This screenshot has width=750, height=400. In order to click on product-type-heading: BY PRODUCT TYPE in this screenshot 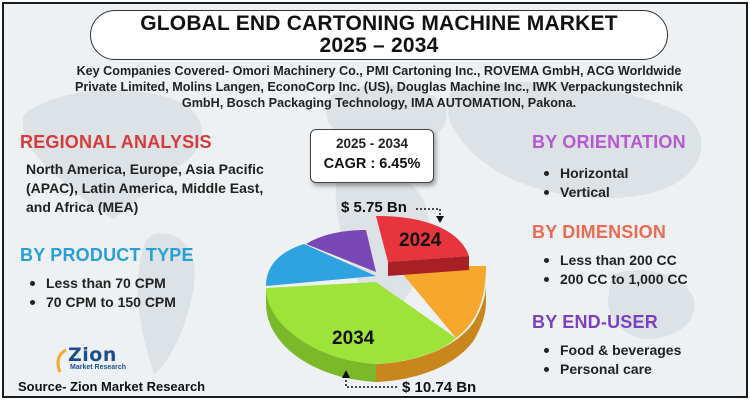, I will do `click(107, 255)`.